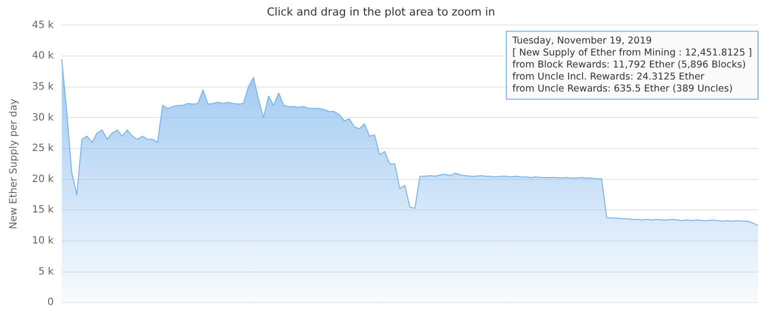  Describe the element at coordinates (43, 241) in the screenshot. I see `y-tick-label: 10 k` at that location.